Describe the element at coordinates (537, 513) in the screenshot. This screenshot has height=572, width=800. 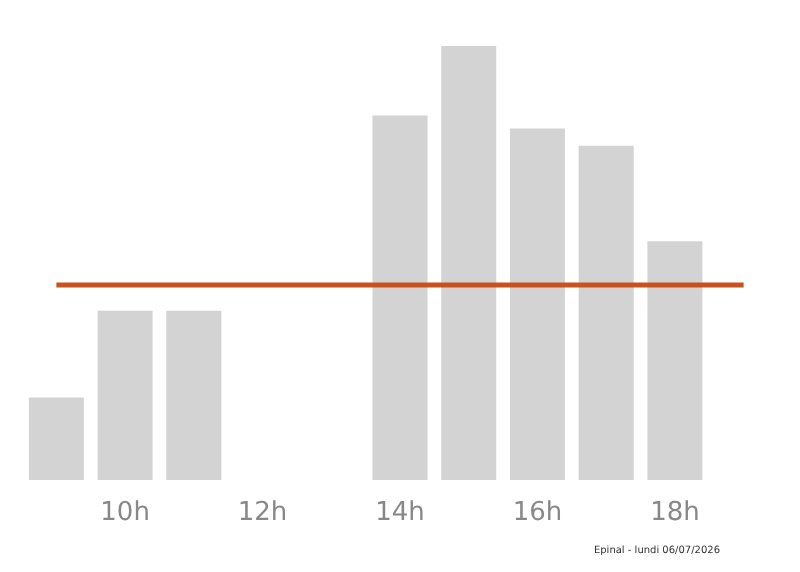
I see `x-tick-label: 16h` at that location.